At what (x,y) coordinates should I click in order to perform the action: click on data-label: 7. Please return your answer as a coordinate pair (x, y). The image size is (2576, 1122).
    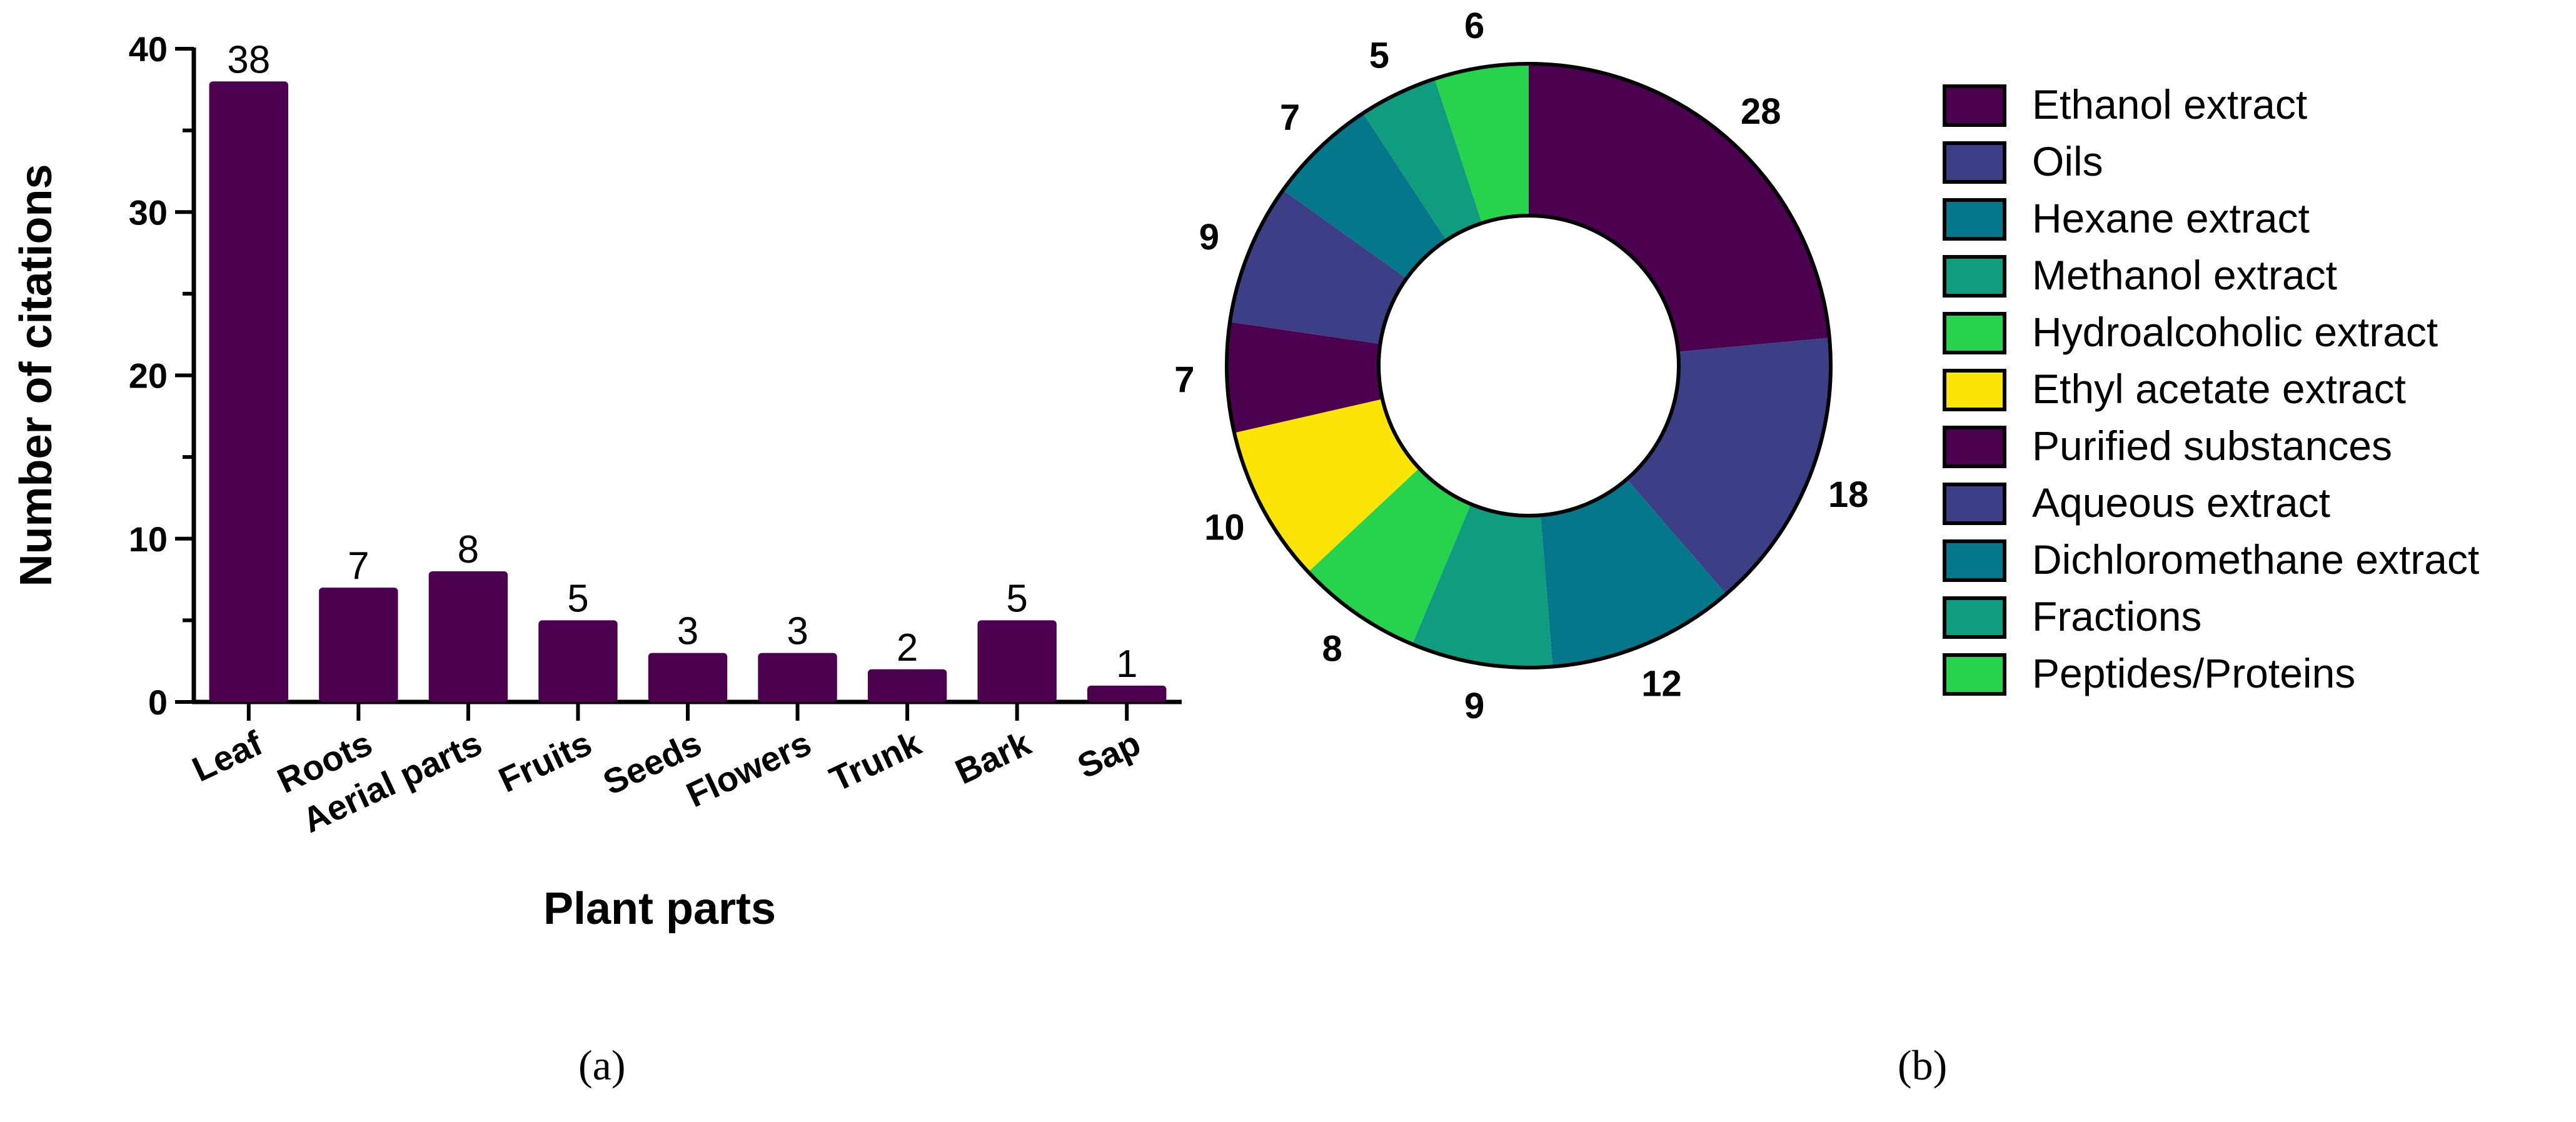
    Looking at the image, I should click on (358, 566).